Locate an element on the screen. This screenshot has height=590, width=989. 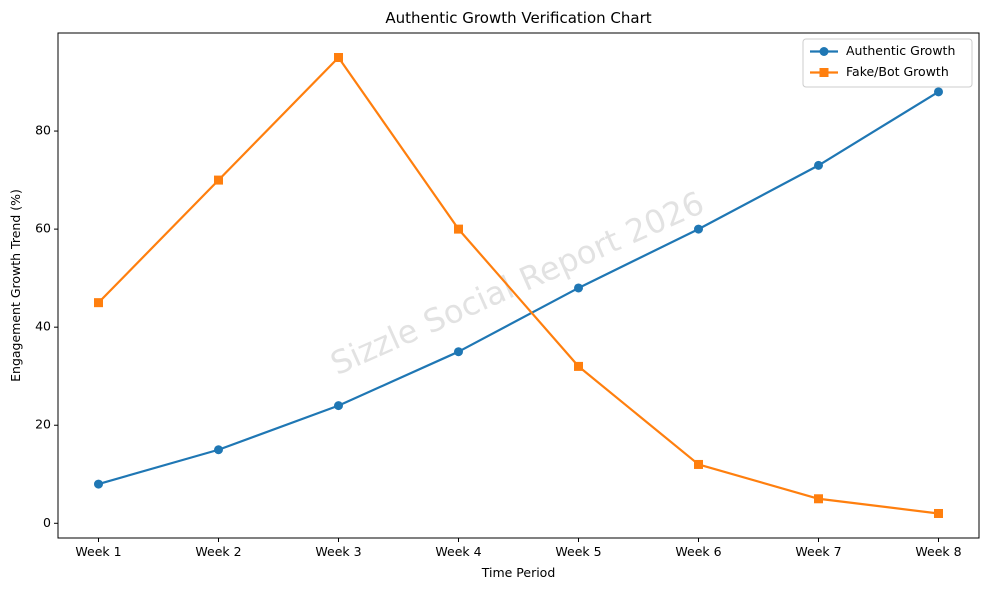
y-tick-label: 40 is located at coordinates (43, 326).